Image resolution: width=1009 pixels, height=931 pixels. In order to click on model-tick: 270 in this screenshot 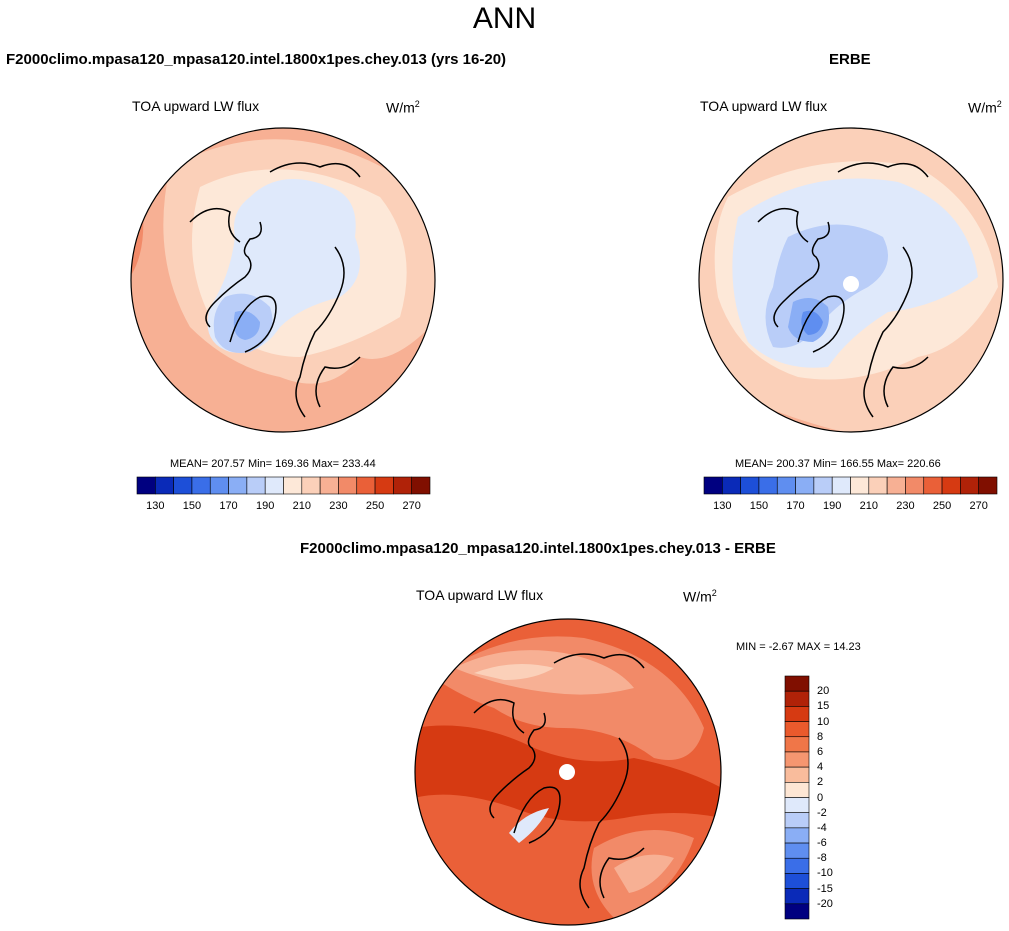, I will do `click(411, 506)`.